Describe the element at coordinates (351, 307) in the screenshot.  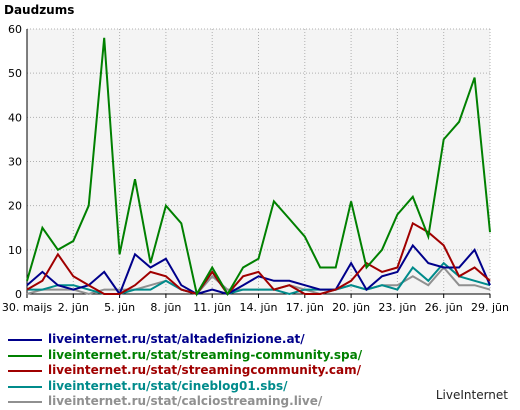
I see `x-tick-label: 20. jūn` at that location.